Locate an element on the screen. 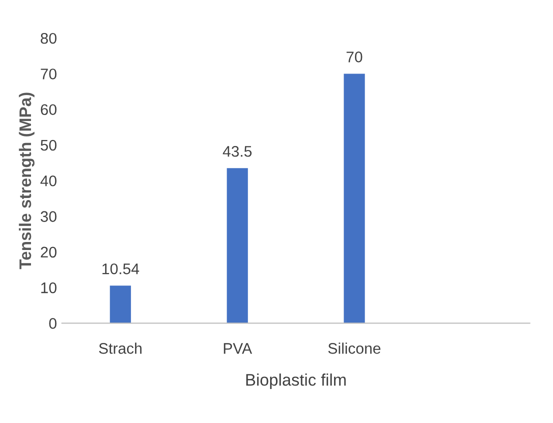 The width and height of the screenshot is (553, 423). y-tick-label: 30 is located at coordinates (48, 216).